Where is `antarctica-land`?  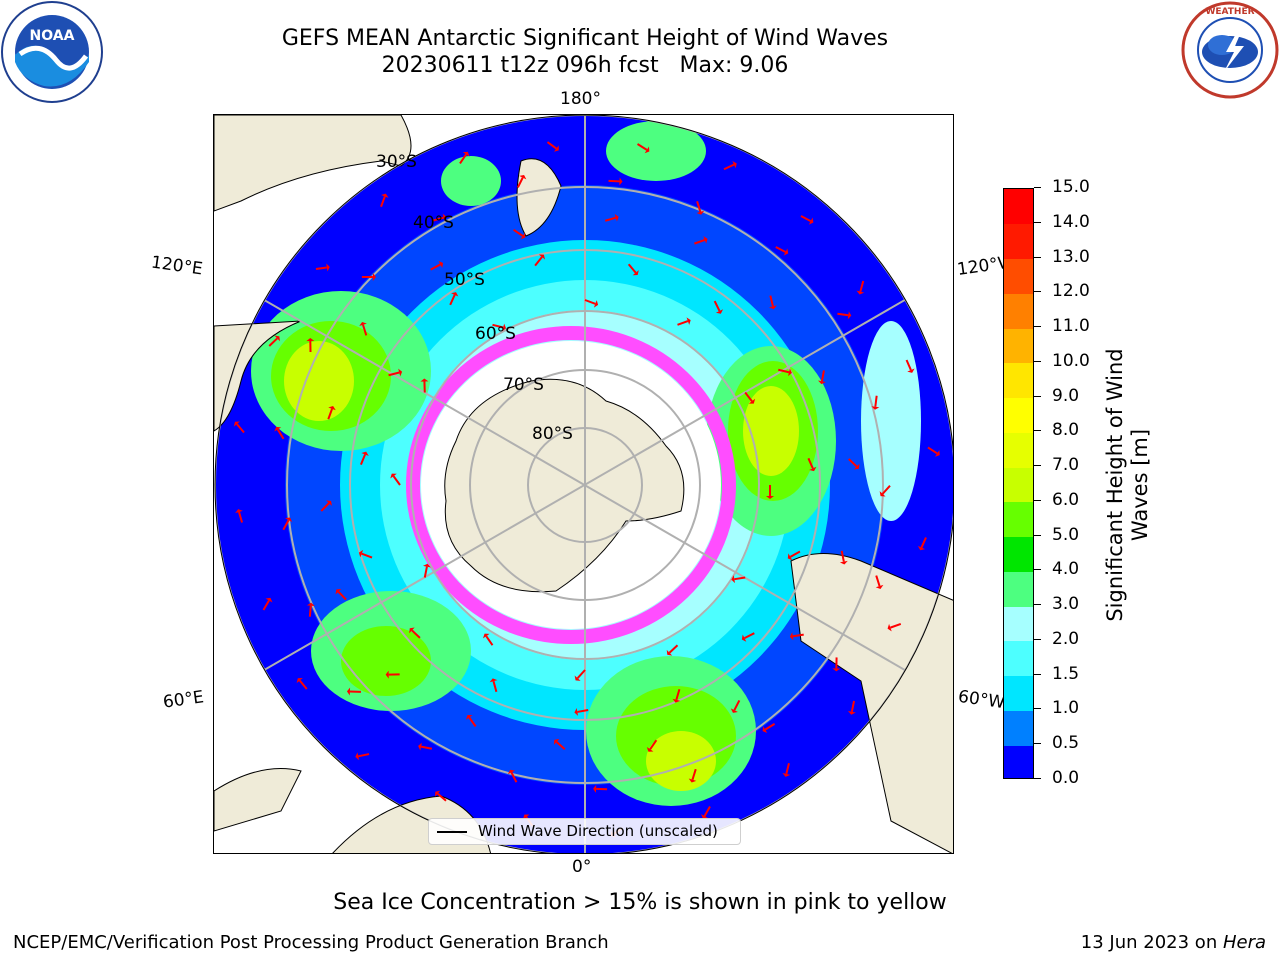 antarctica-land is located at coordinates (564, 485).